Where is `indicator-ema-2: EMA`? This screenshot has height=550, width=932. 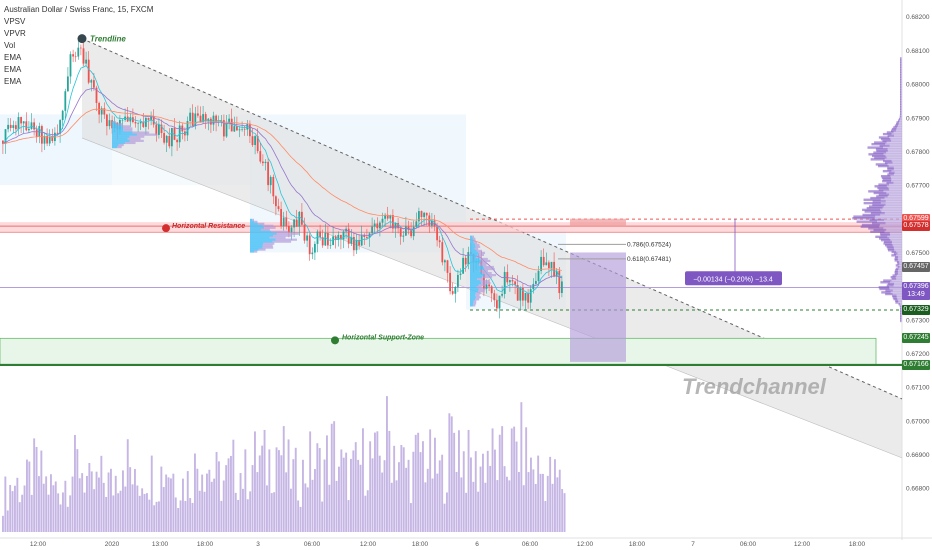 indicator-ema-2: EMA is located at coordinates (13, 69).